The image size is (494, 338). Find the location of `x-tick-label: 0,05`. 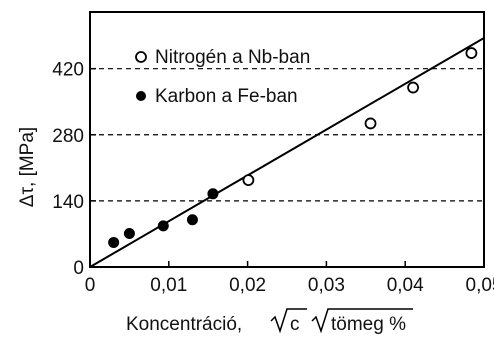

x-tick-label: 0,05 is located at coordinates (480, 285).